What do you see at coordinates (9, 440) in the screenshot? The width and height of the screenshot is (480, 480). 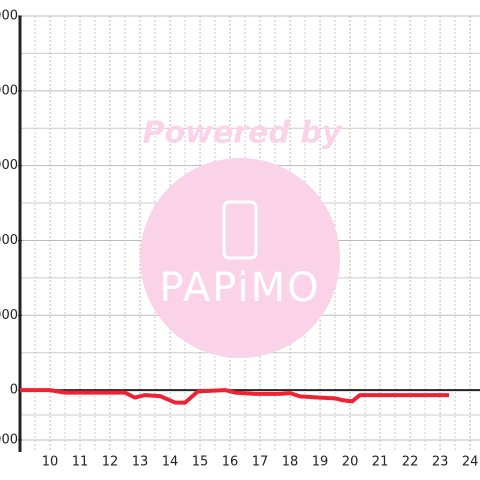 I see `y-tick-label: -20,000` at bounding box center [9, 440].